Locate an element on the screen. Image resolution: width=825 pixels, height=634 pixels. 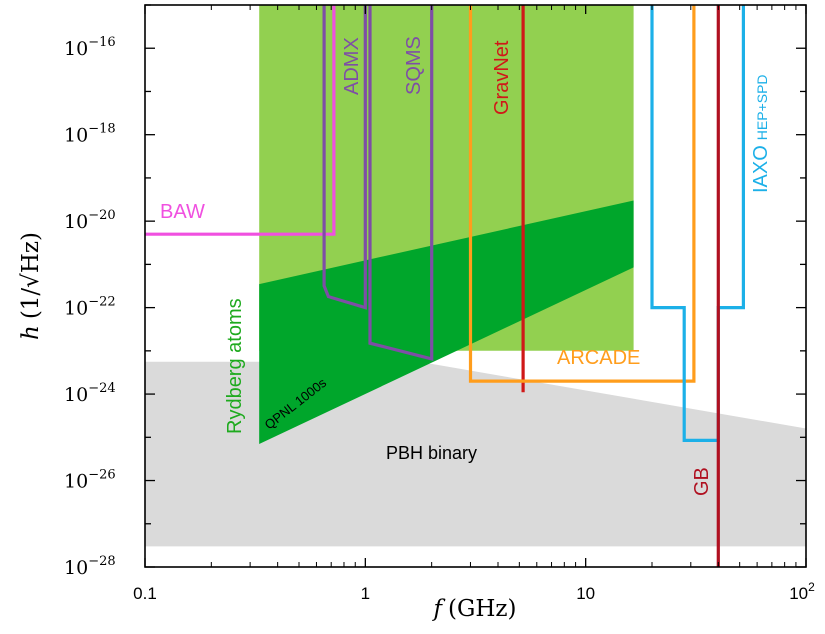
series-sqms is located at coordinates (401, 183).